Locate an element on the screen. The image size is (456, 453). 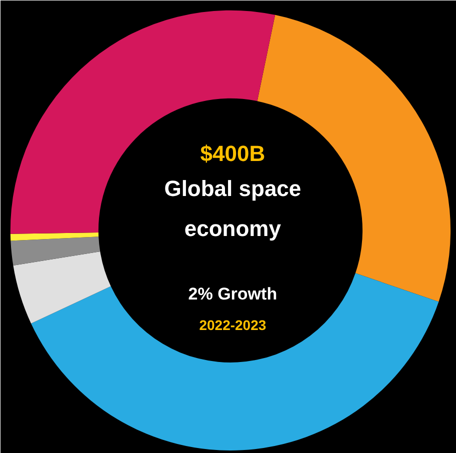
text: 2% Growth is located at coordinates (233, 294).